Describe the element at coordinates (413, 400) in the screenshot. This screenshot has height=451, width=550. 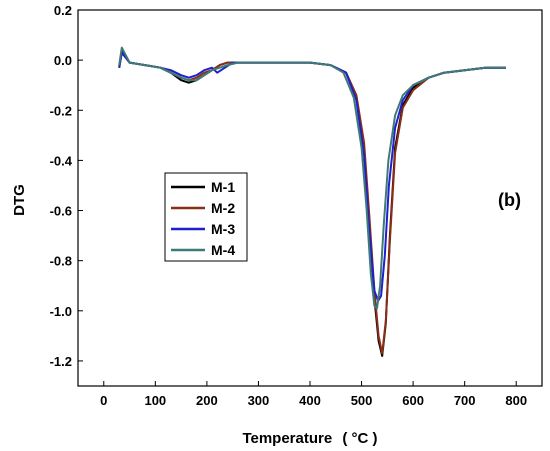
I see `x-tick-label: 600` at that location.